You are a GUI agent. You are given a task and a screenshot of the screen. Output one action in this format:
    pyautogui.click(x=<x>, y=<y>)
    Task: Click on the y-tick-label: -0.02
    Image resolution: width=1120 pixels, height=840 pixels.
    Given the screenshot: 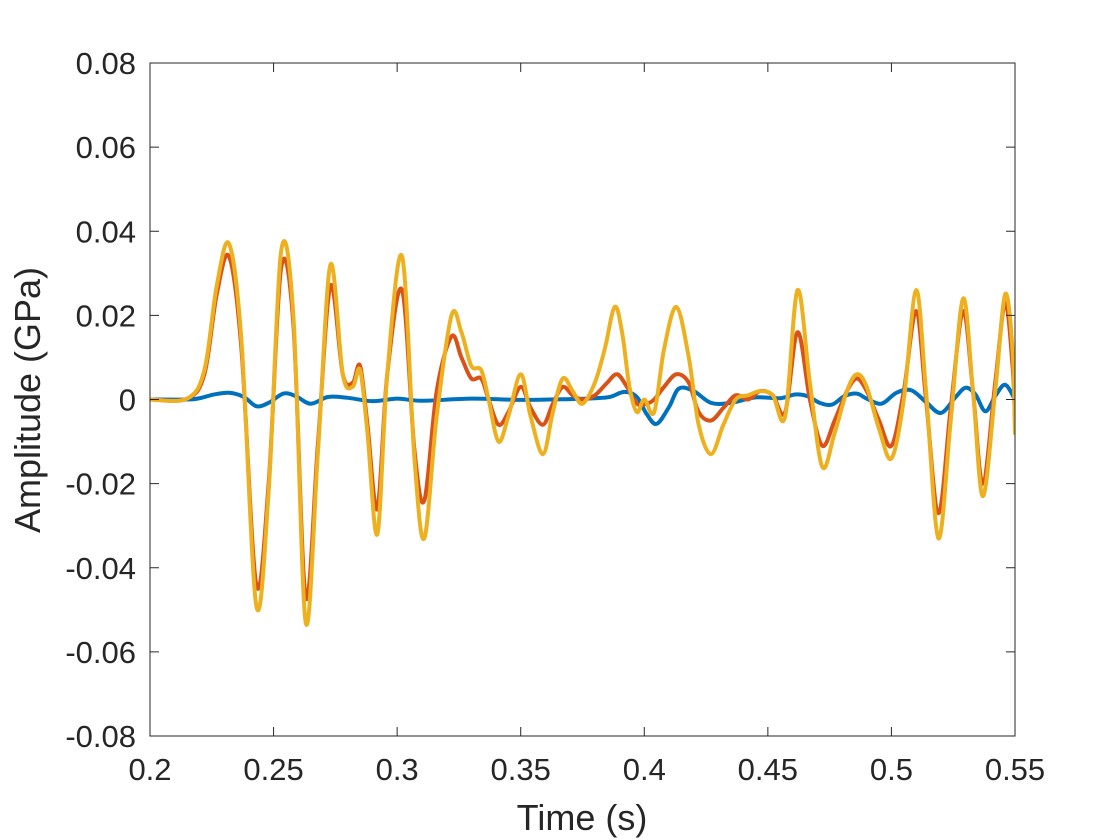 What is the action you would take?
    pyautogui.click(x=100, y=484)
    